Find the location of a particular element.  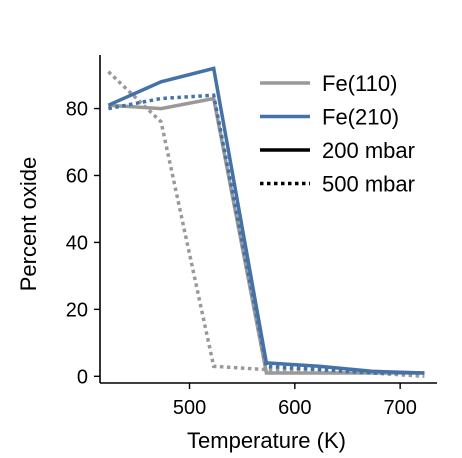

y-axis-title: Percent oxide is located at coordinates (28, 224).